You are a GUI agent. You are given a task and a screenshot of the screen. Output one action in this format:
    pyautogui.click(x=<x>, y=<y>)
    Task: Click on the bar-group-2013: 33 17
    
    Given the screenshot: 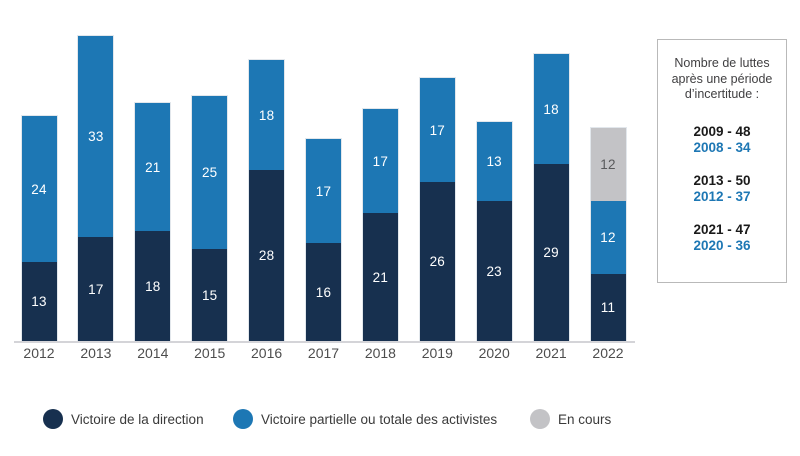 What is the action you would take?
    pyautogui.click(x=96, y=188)
    